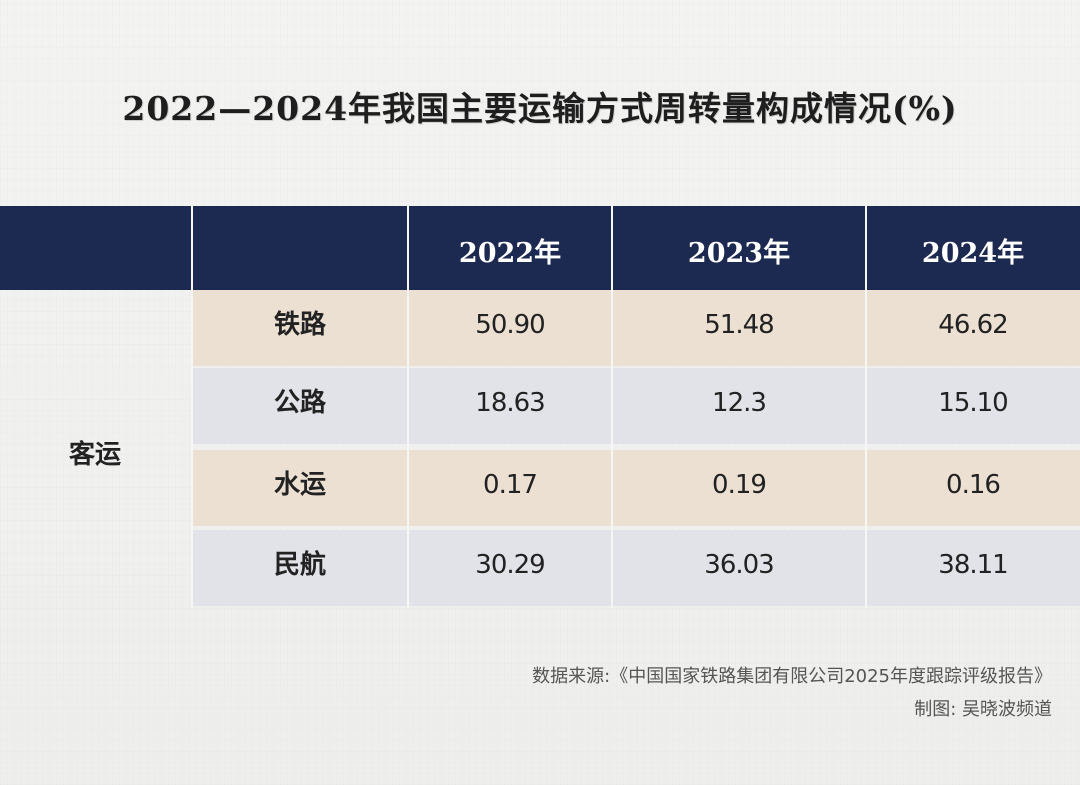 The height and width of the screenshot is (785, 1080). Describe the element at coordinates (739, 253) in the screenshot. I see `column-header-2023: 2023年` at that location.